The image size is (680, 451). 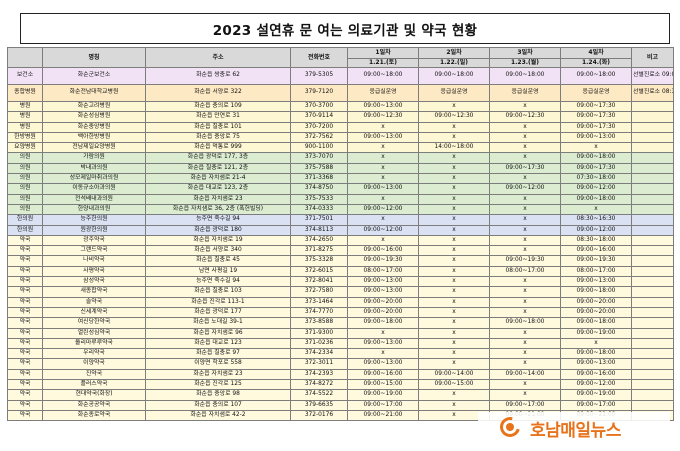 What do you see at coordinates (525, 271) in the screenshot?
I see `day3-hours-cell: 08:00~17:00` at bounding box center [525, 271].